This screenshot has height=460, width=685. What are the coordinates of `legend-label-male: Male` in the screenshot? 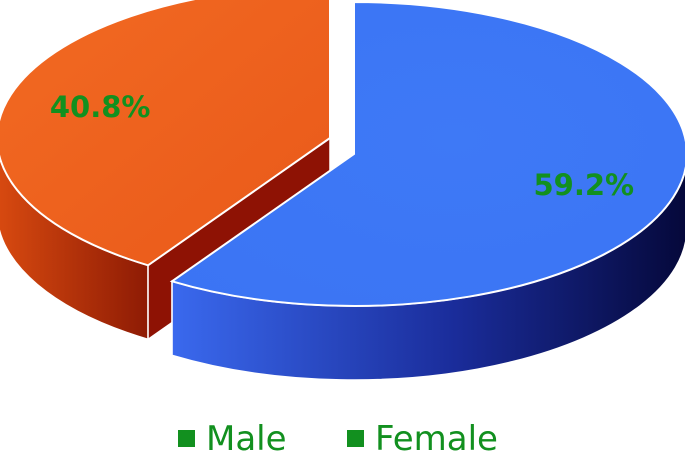 It's located at (246, 437).